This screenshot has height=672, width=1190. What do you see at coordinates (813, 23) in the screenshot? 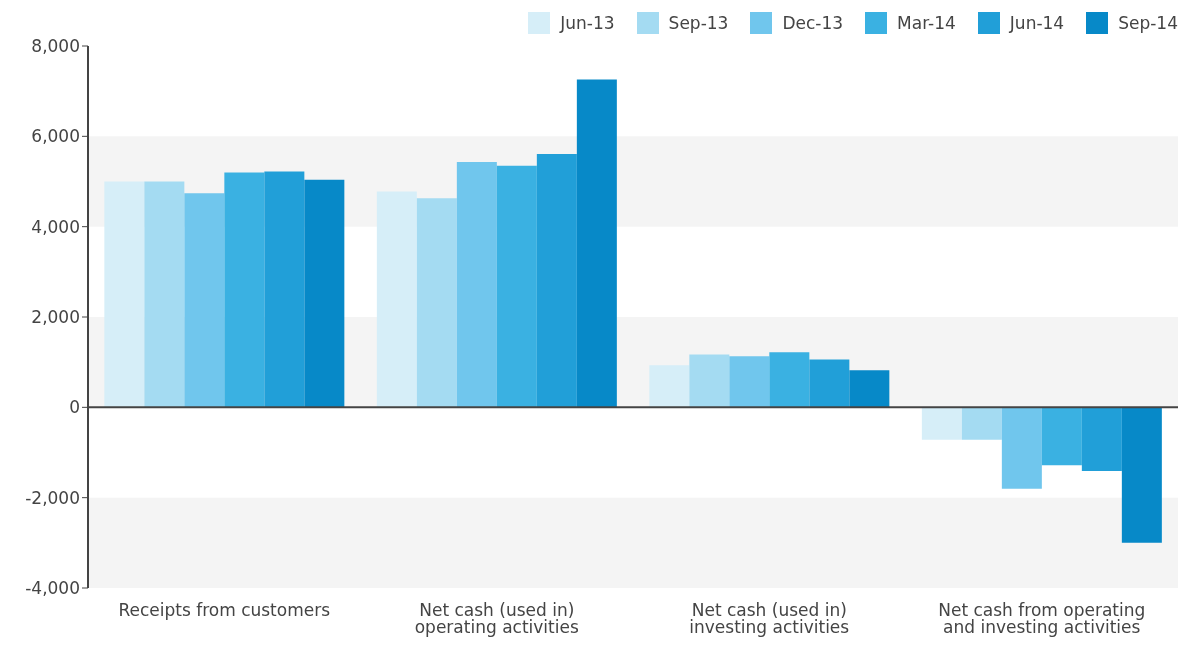
I see `legend-label: Dec-13` at bounding box center [813, 23].